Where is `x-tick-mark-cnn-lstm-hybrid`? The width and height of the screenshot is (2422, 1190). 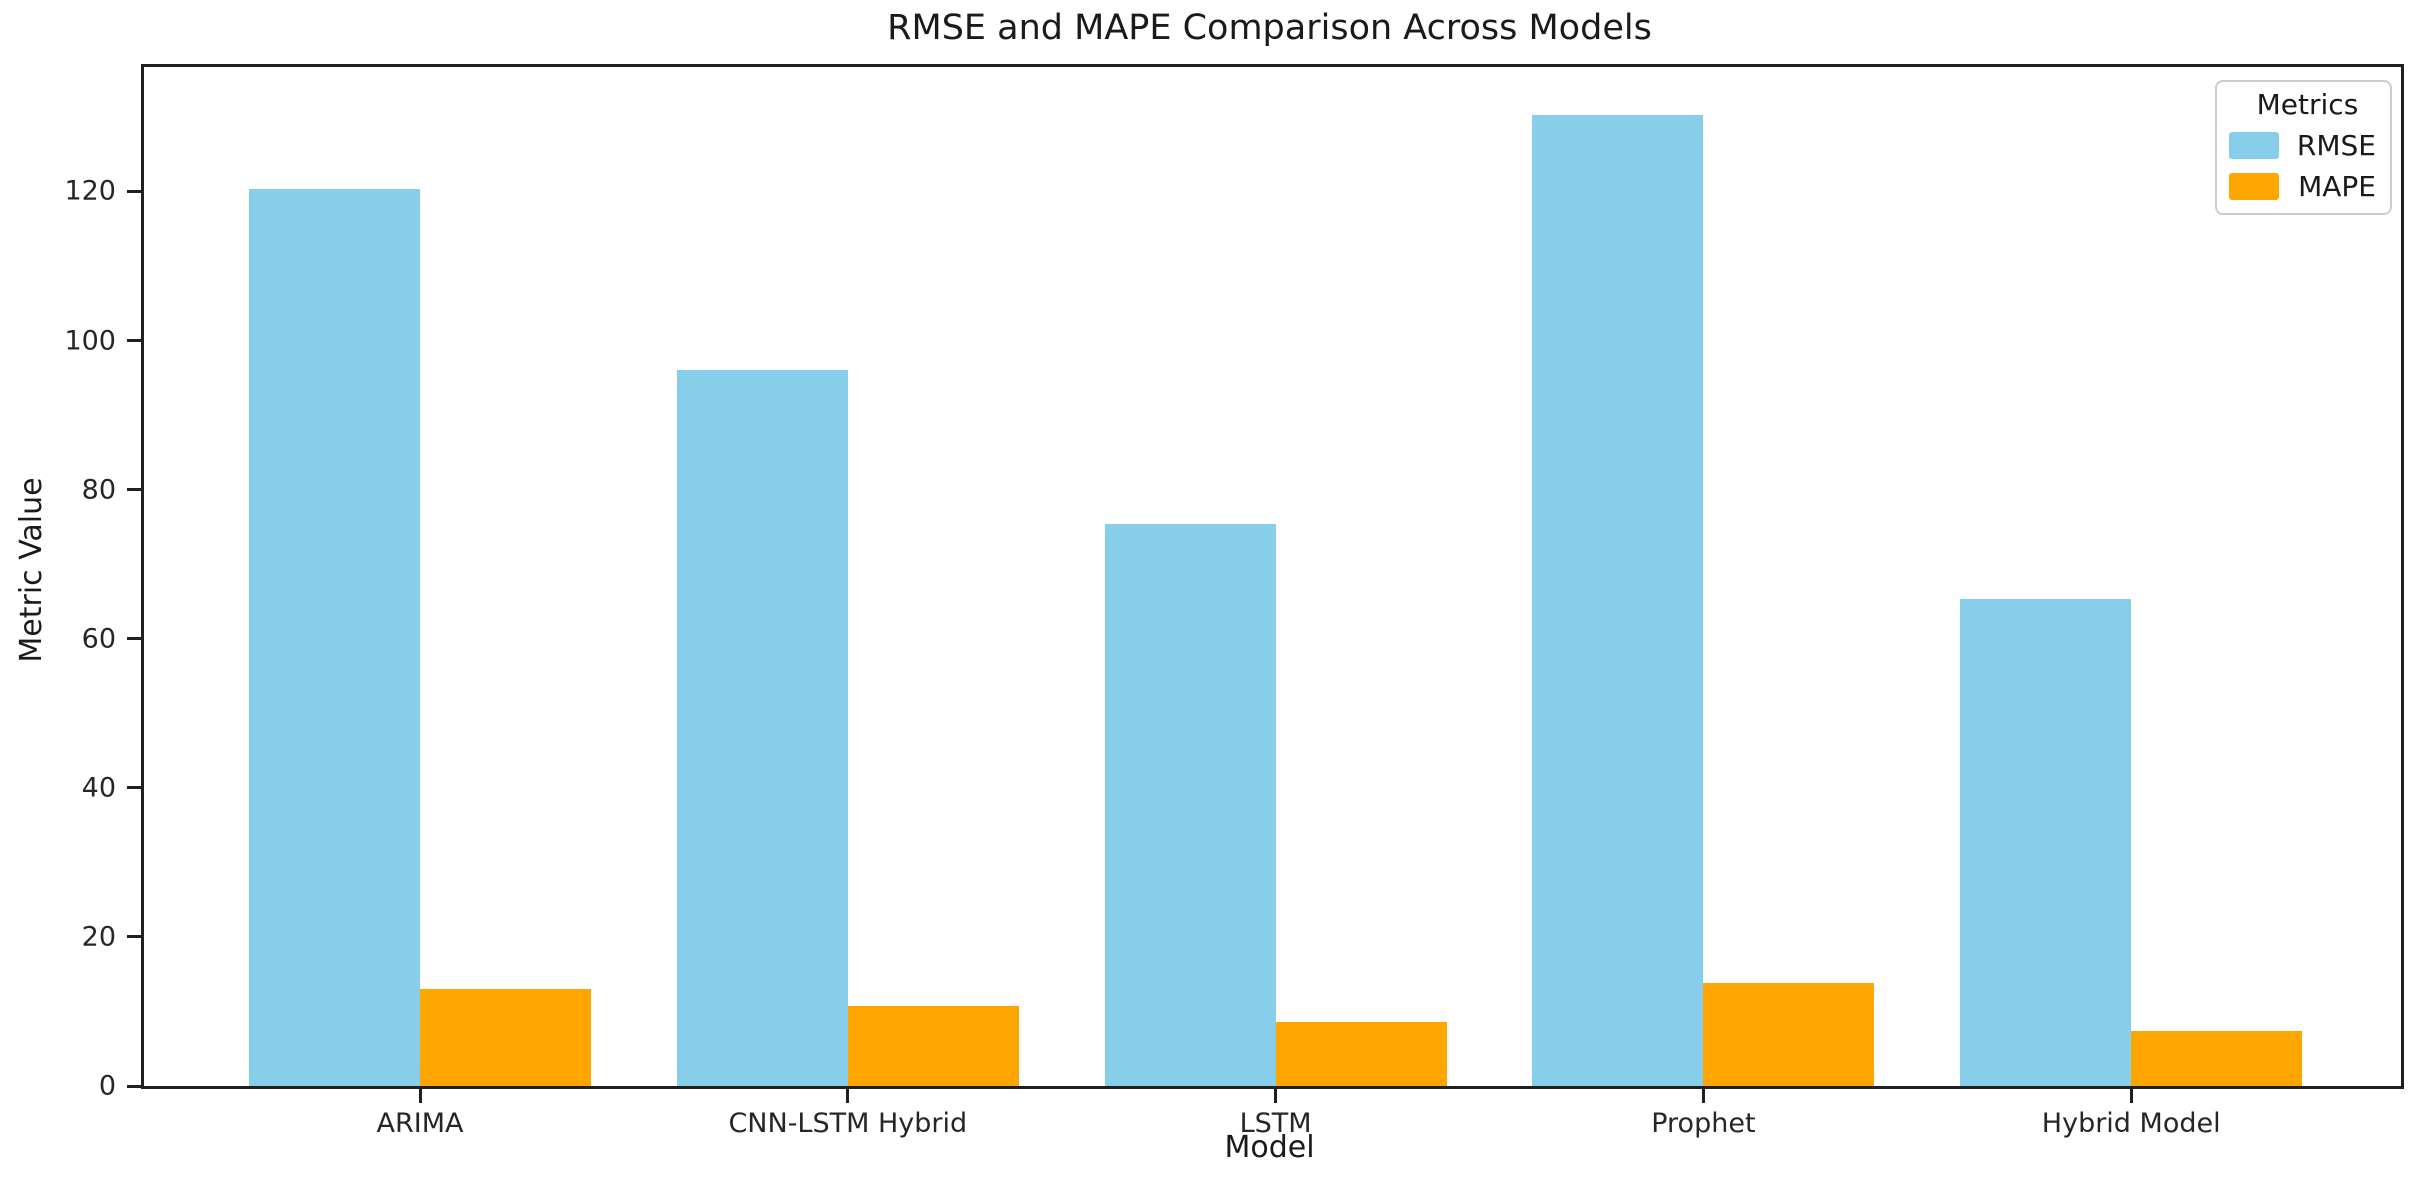 x-tick-mark-cnn-lstm-hybrid is located at coordinates (848, 1096).